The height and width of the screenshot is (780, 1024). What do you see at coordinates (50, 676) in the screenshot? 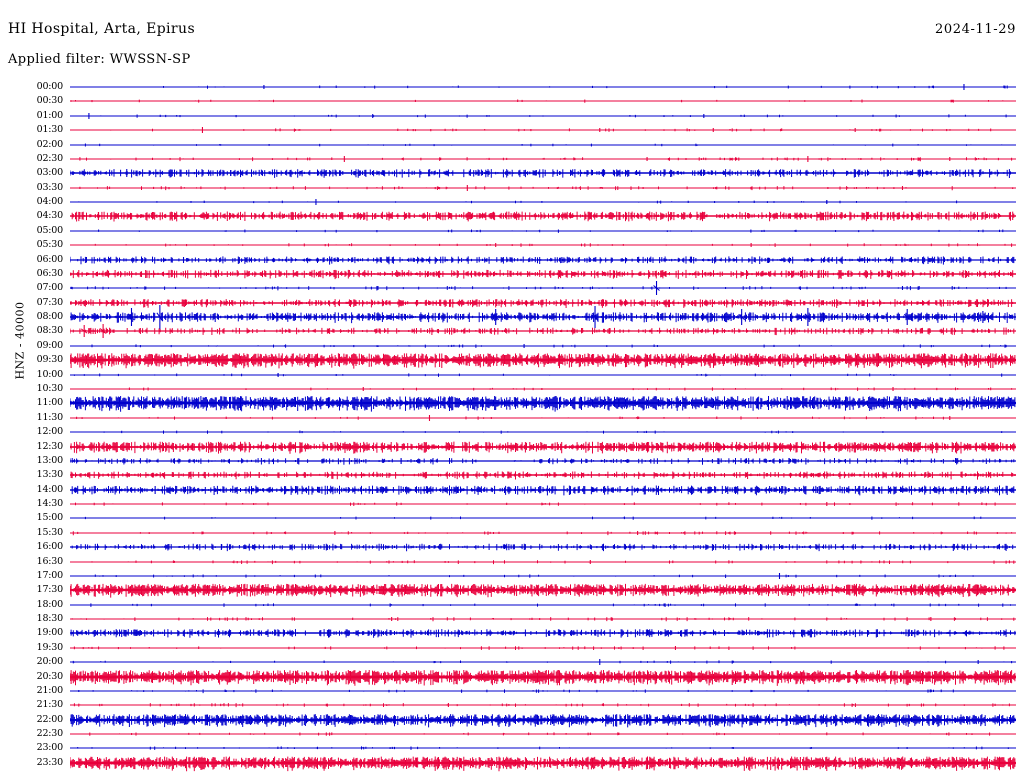
I see `trace-time-label: 20:30` at bounding box center [50, 676].